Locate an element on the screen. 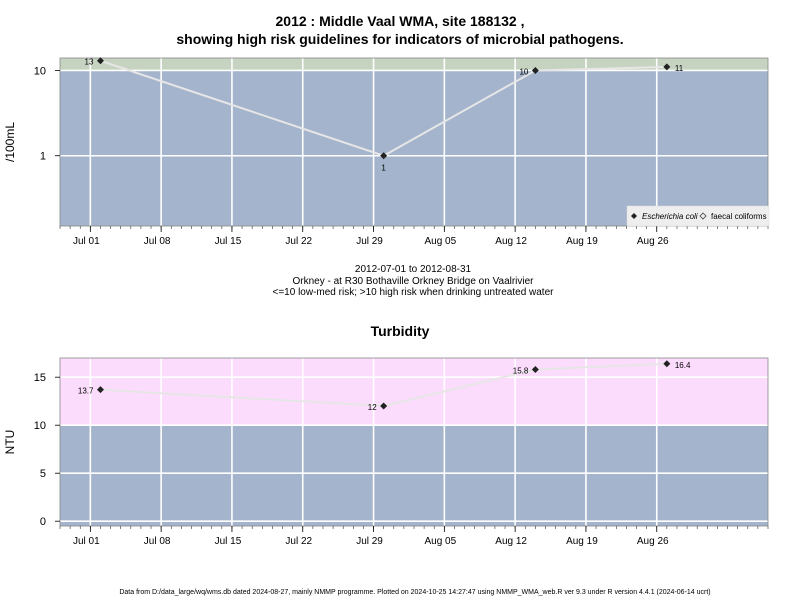 This screenshot has height=600, width=800. ecoli-x-tick-label: Jul 22 is located at coordinates (298, 241).